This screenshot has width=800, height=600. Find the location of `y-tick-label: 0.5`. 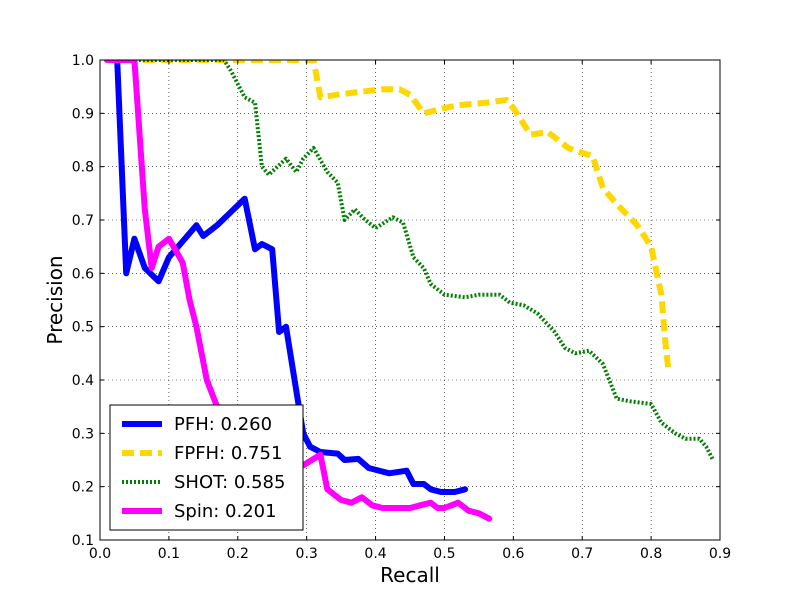

y-tick-label: 0.5 is located at coordinates (83, 328).